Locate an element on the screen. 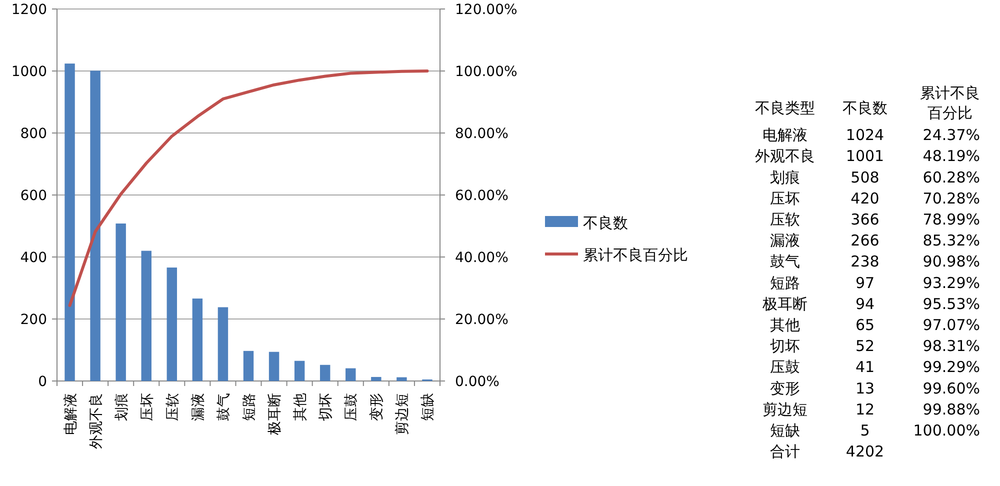 Image resolution: width=1000 pixels, height=486 pixels. text: 13 is located at coordinates (865, 388).